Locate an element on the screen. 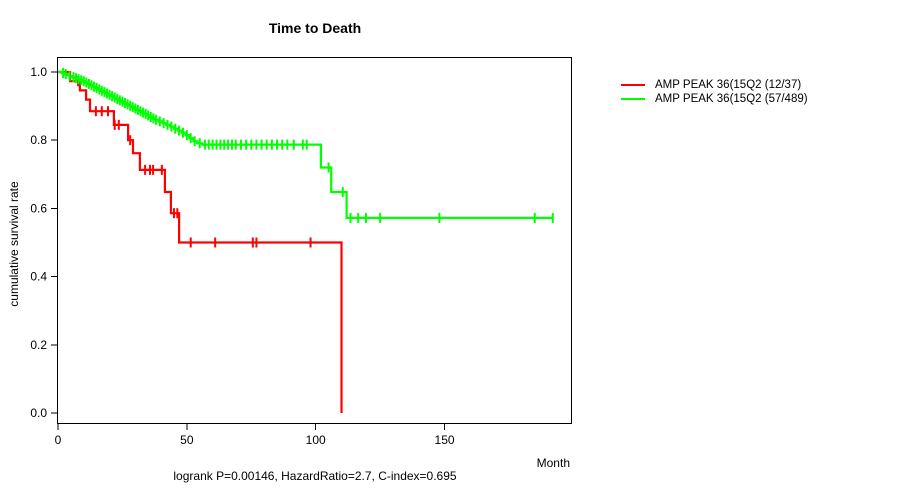 The width and height of the screenshot is (900, 500). y-axis-title: cumulative survival rate is located at coordinates (14, 244).